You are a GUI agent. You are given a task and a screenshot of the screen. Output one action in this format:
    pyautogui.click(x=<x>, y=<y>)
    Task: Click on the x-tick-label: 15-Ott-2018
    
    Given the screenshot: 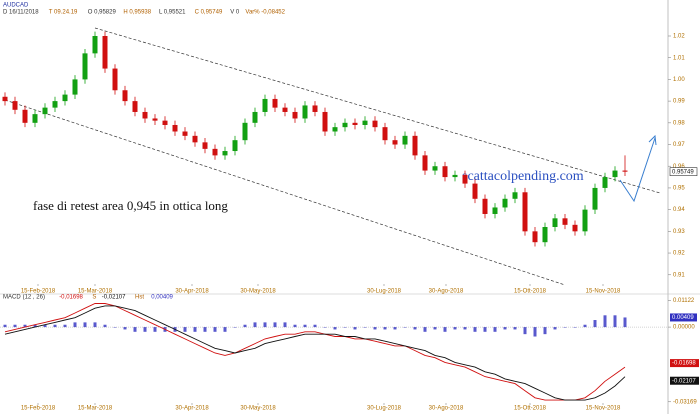 What is the action you would take?
    pyautogui.click(x=530, y=409)
    